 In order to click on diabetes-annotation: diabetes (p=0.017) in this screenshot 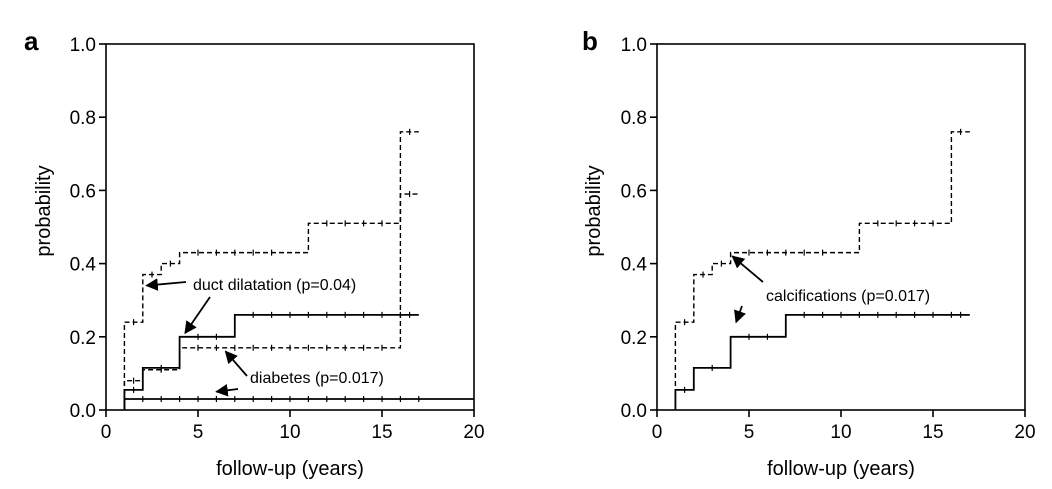, I will do `click(317, 378)`.